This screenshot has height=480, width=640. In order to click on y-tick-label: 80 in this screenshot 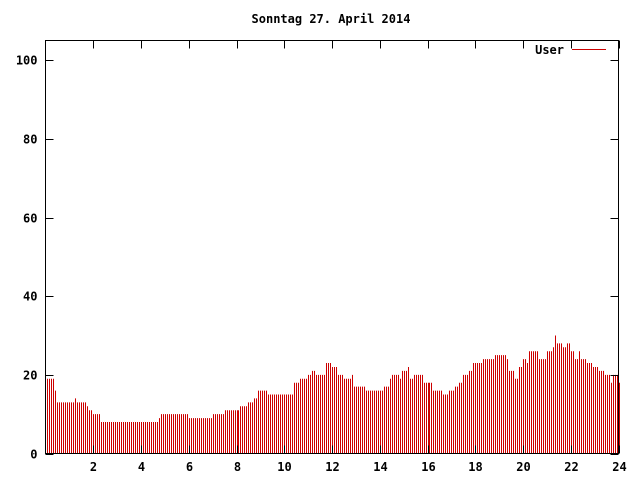, I will do `click(30, 140)`.